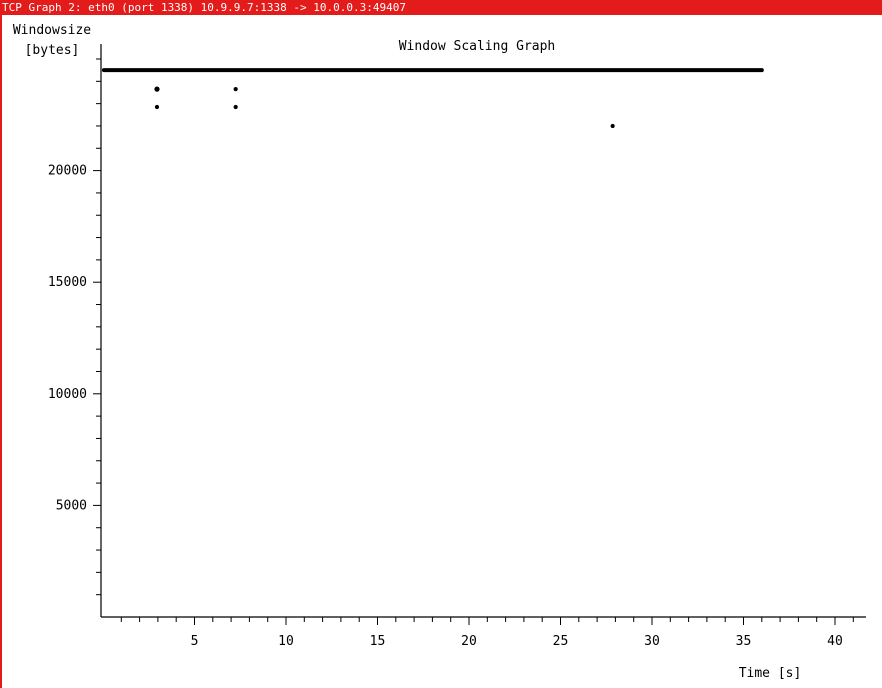  I want to click on y-axis-ticks: 5000 10000 15000 20000, so click(74, 327).